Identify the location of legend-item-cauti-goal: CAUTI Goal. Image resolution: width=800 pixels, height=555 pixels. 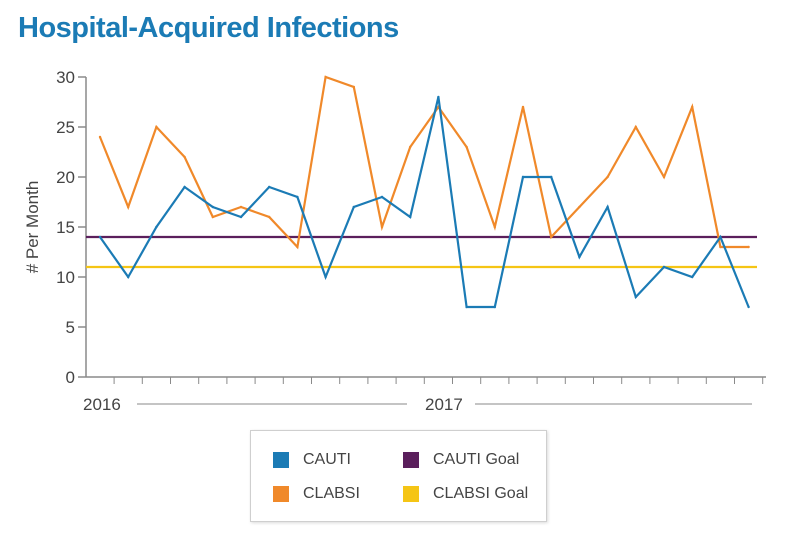
(461, 460).